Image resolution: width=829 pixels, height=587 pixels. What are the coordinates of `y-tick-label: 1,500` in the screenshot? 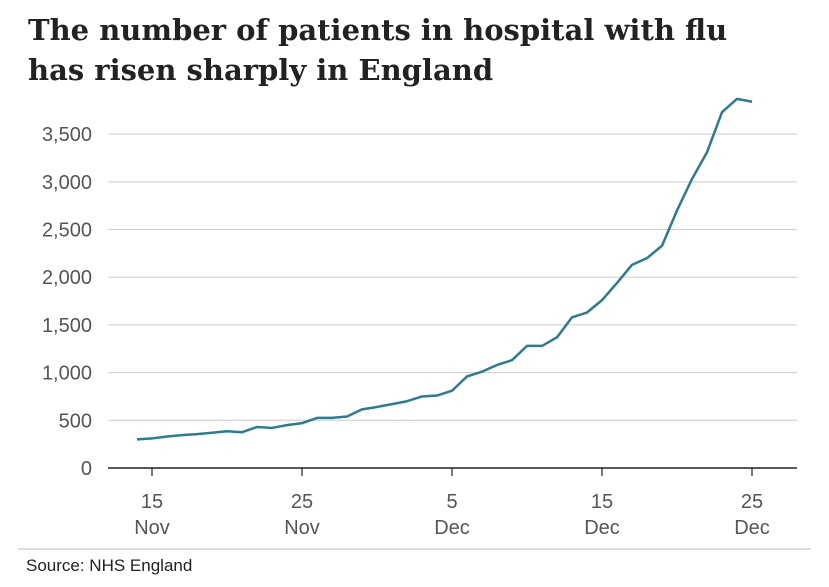 It's located at (67, 326).